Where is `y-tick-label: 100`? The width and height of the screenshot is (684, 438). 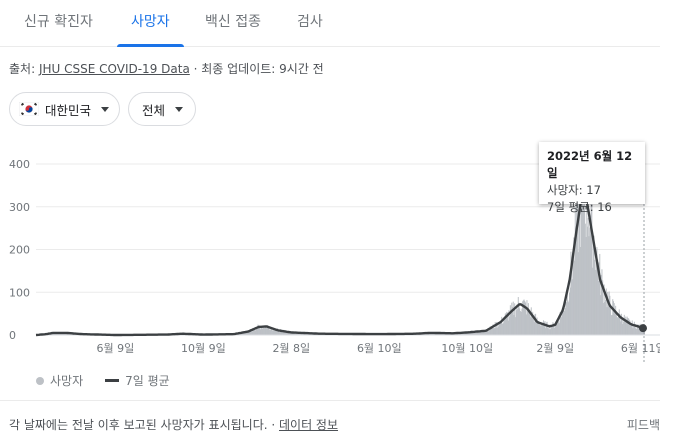 y-tick-label: 100 is located at coordinates (19, 292).